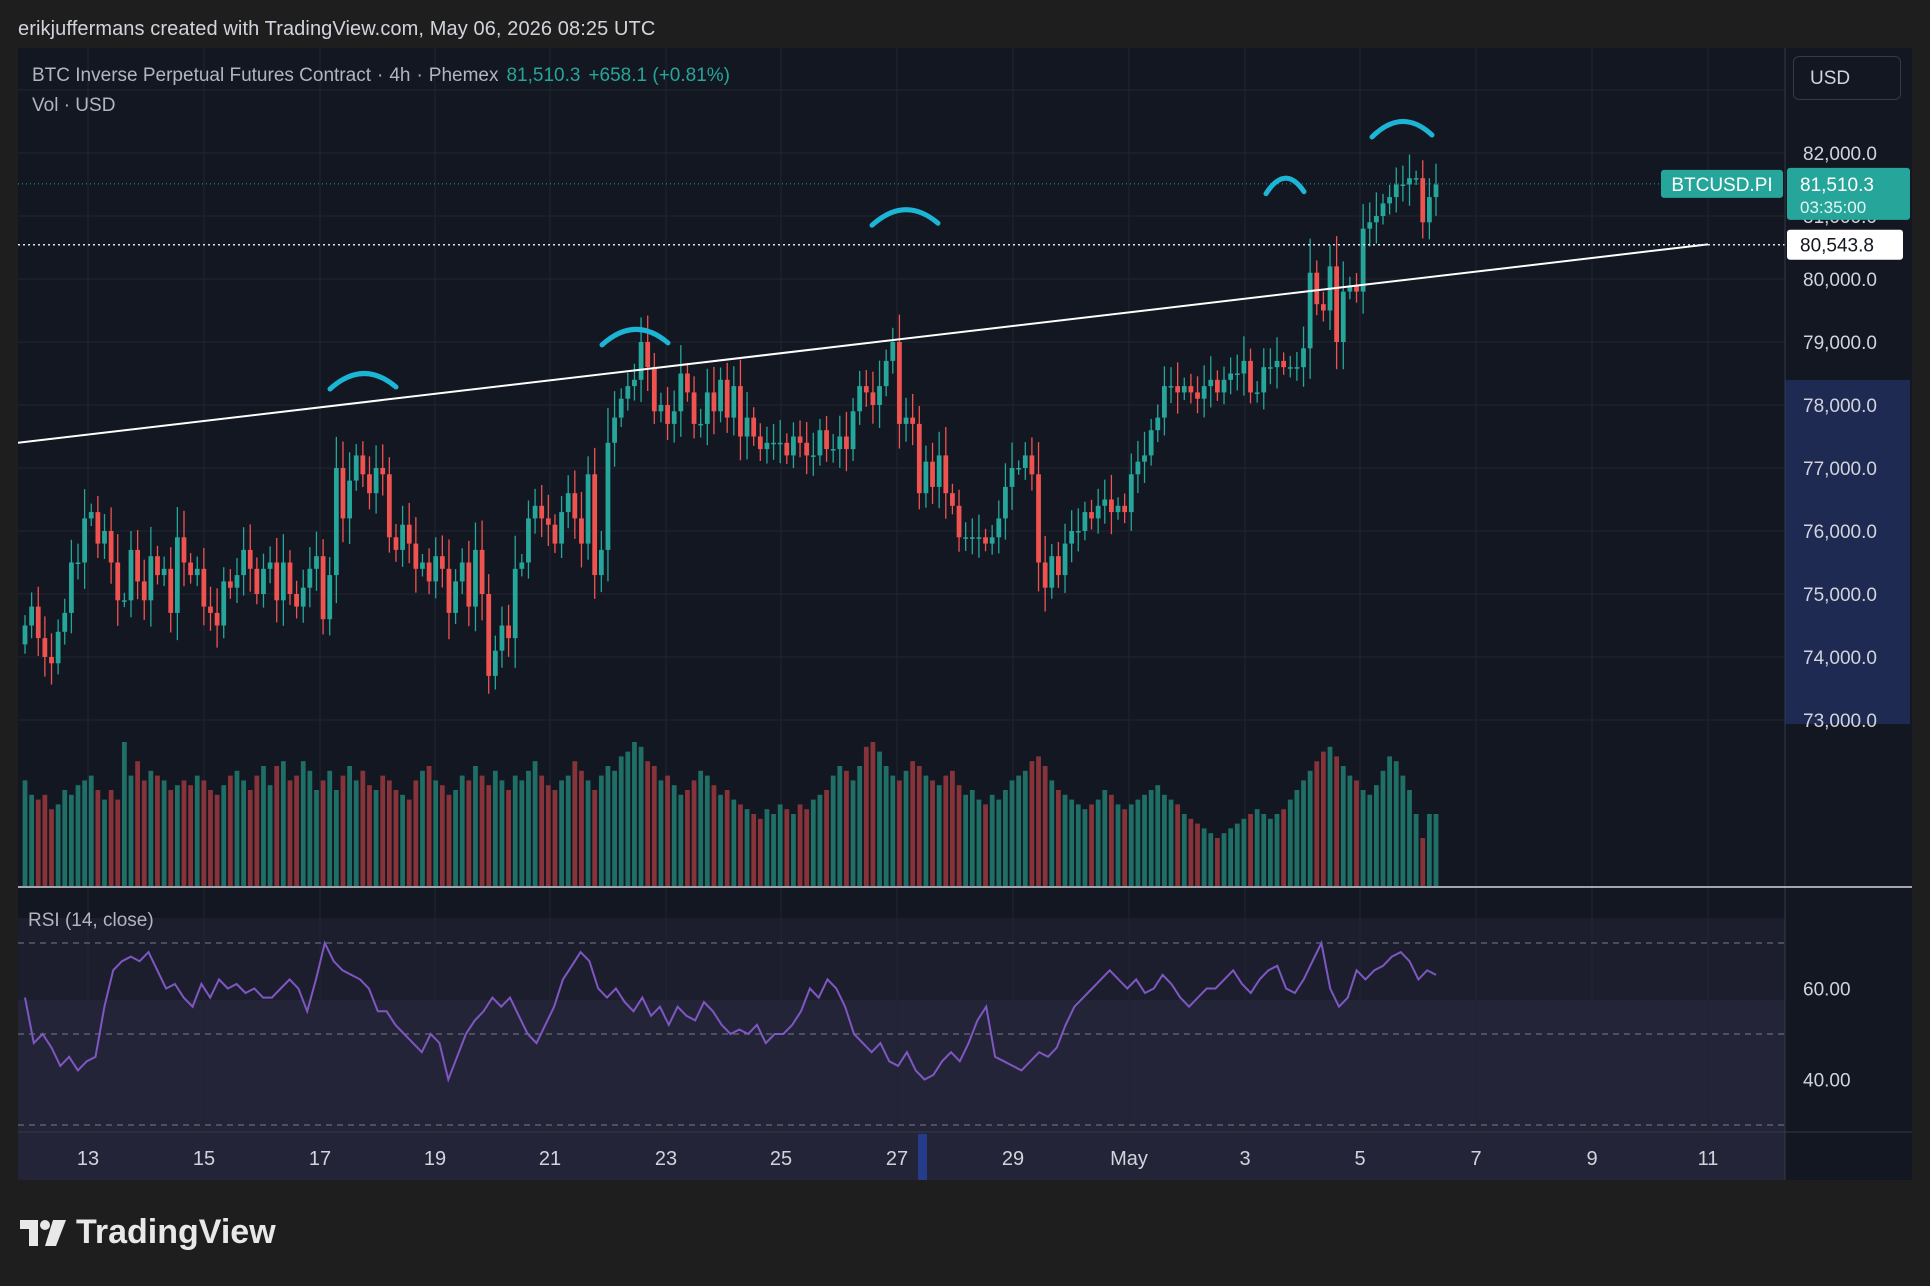  Describe the element at coordinates (543, 75) in the screenshot. I see `last-price-legend: 81,510.3` at that location.